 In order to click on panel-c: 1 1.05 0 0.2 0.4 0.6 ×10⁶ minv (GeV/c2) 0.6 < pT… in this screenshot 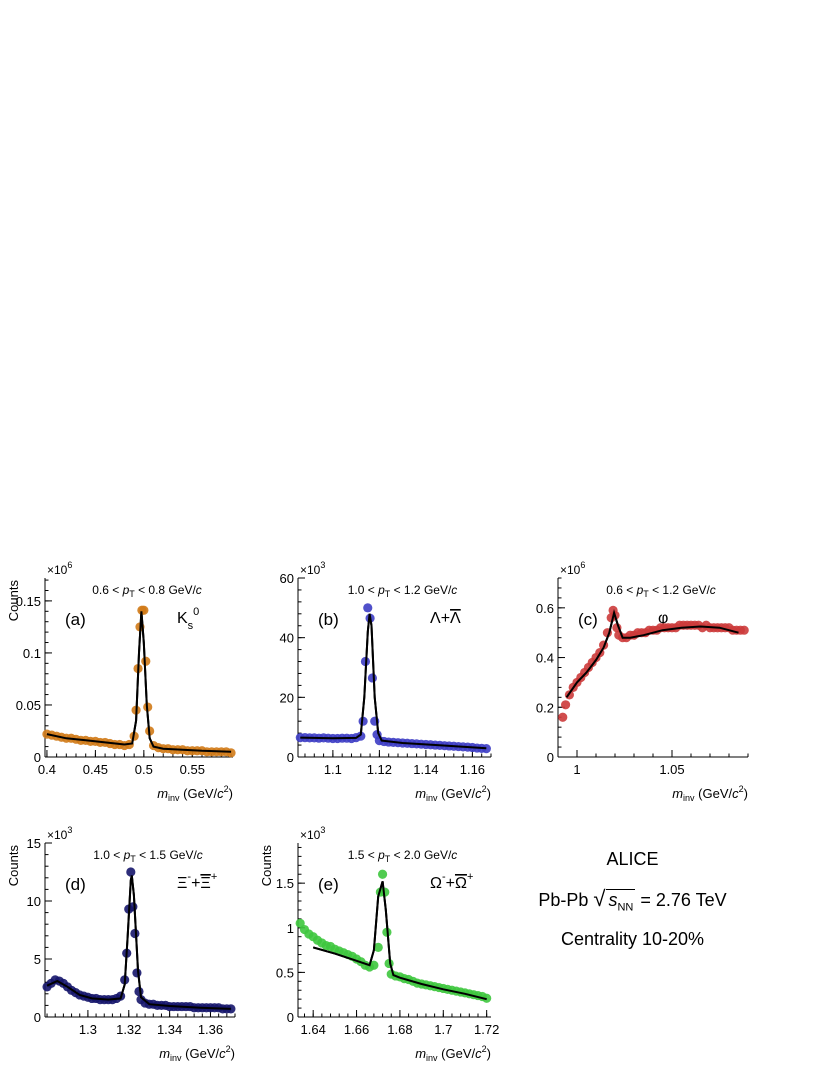, I will do `click(642, 681)`.